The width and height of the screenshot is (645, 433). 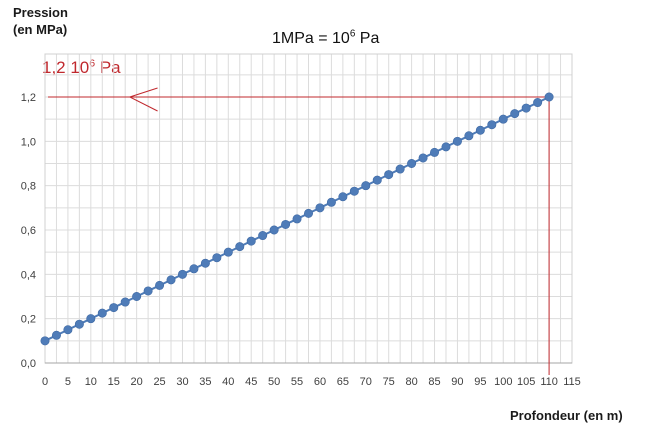 I want to click on y-tick-label: 0,2, so click(x=28, y=320).